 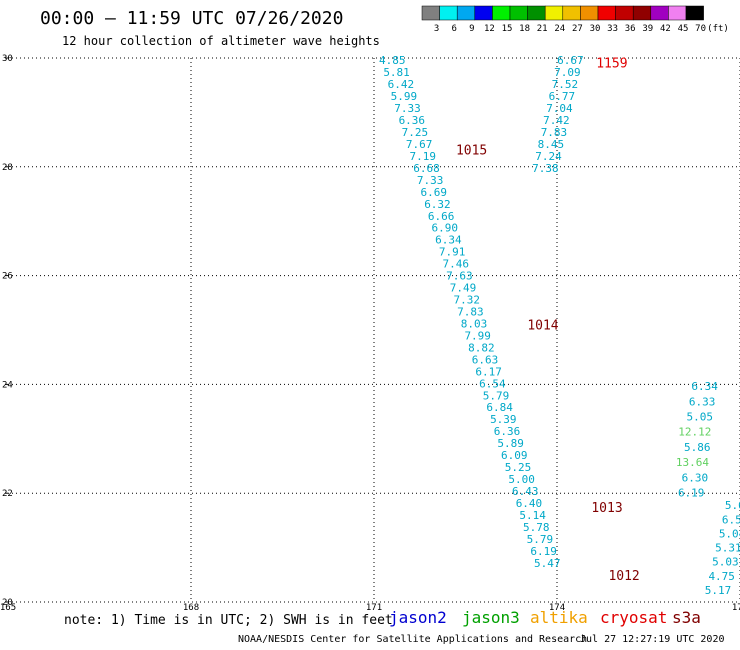 I want to click on legend-value: 33, so click(x=612, y=29).